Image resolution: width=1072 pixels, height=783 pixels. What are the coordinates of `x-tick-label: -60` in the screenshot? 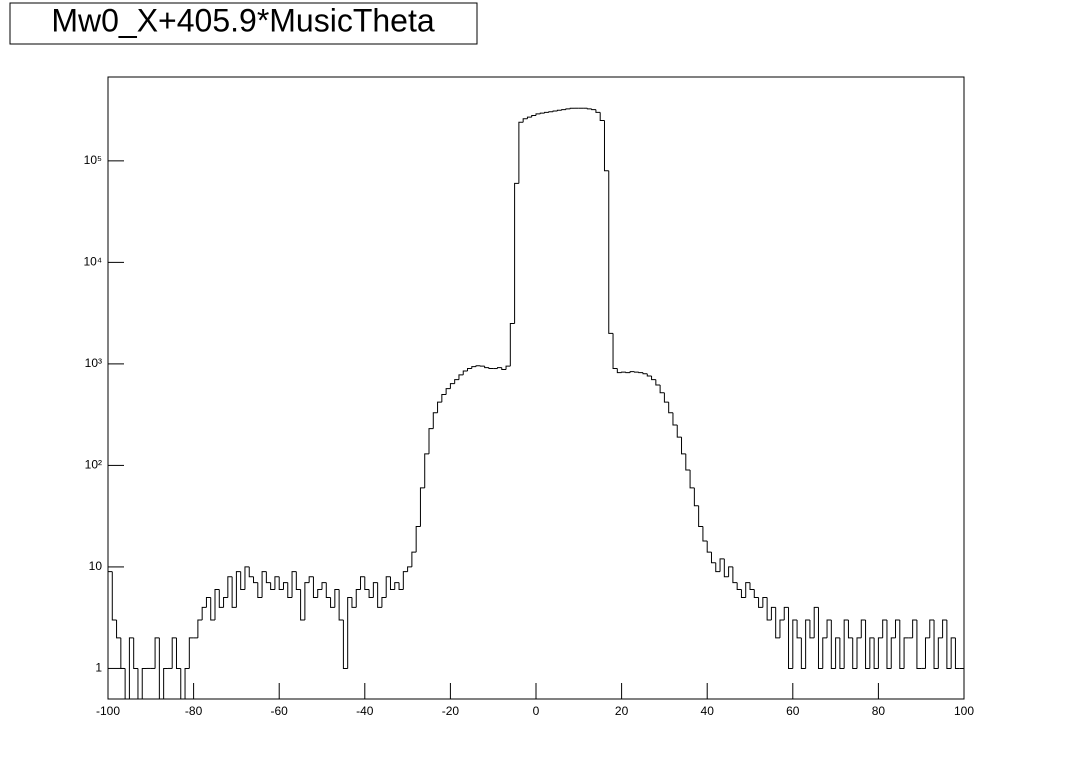 It's located at (280, 711).